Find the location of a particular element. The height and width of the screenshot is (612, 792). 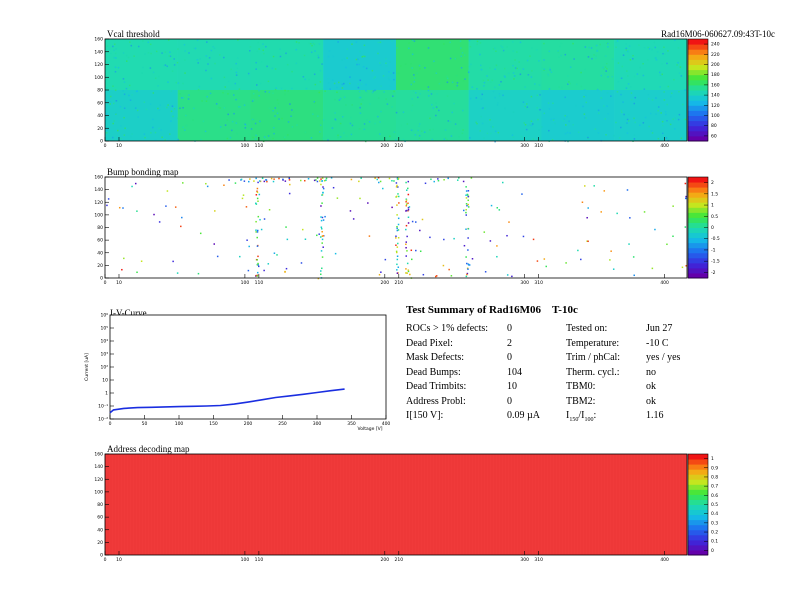

iv-y-tick-label: 10⁶ is located at coordinates (104, 316).